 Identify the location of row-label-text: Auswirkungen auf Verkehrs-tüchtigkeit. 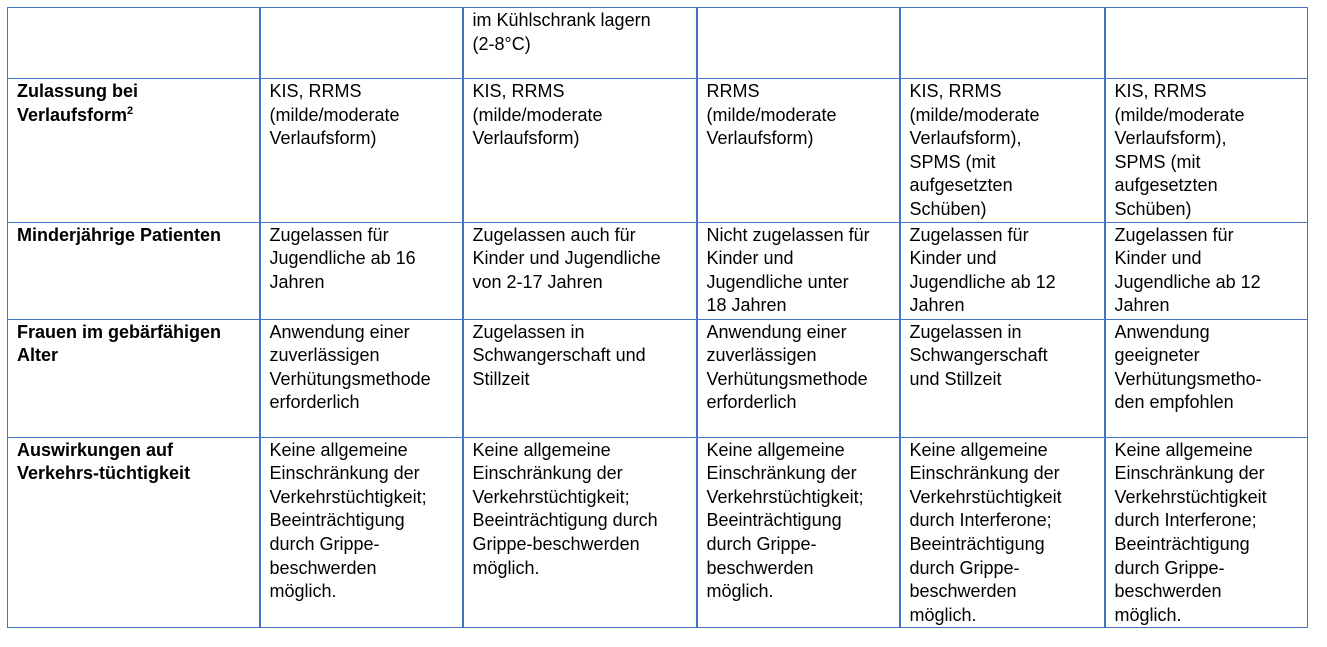
(104, 461).